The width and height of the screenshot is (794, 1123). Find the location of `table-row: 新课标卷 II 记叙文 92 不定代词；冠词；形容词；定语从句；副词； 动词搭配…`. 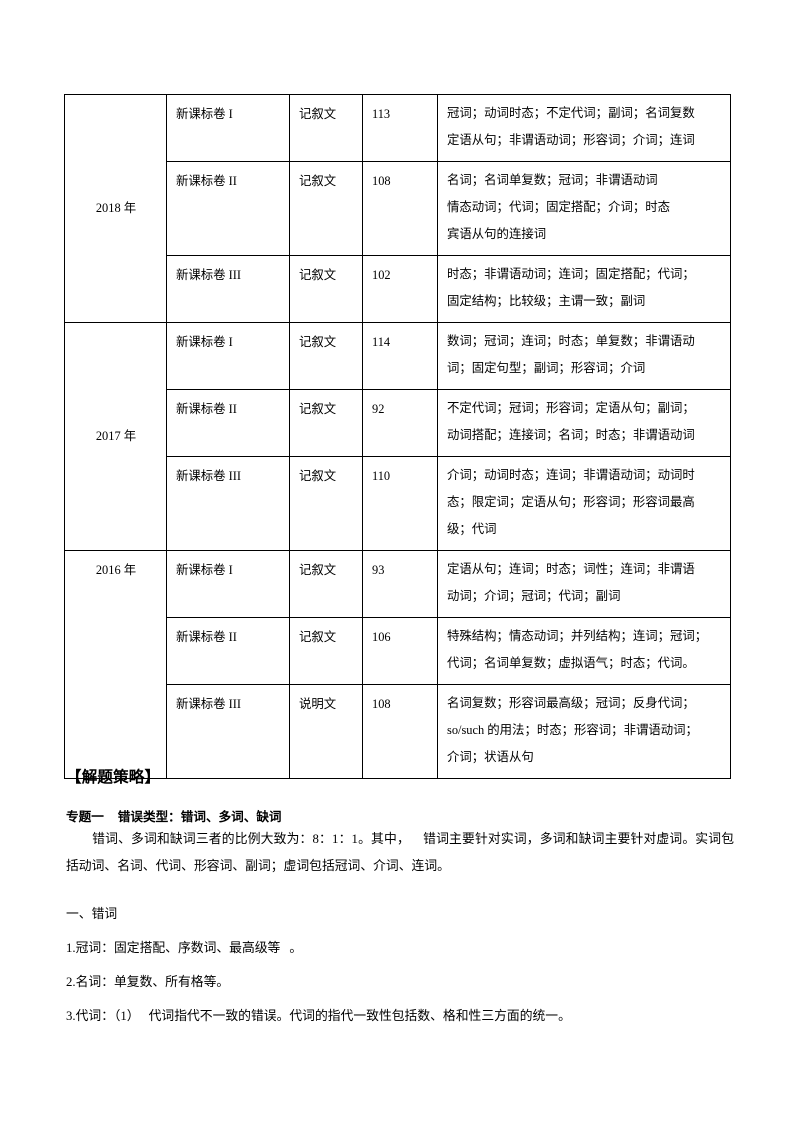

table-row: 新课标卷 II 记叙文 92 不定代词；冠词；形容词；定语从句；副词； 动词搭配… is located at coordinates (398, 423).